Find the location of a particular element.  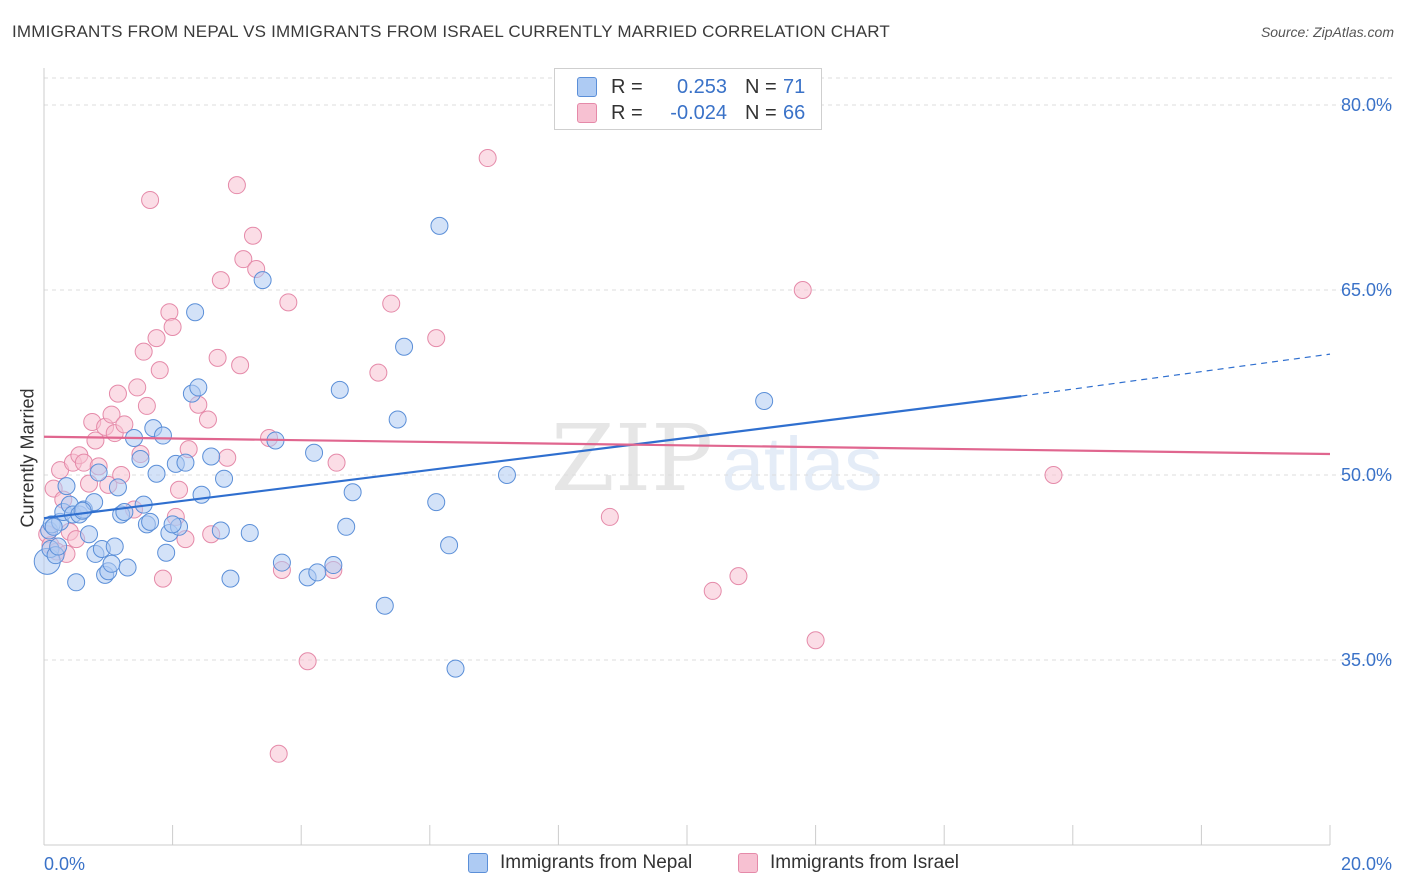

nepal-legend-swatch is located at coordinates (478, 863).